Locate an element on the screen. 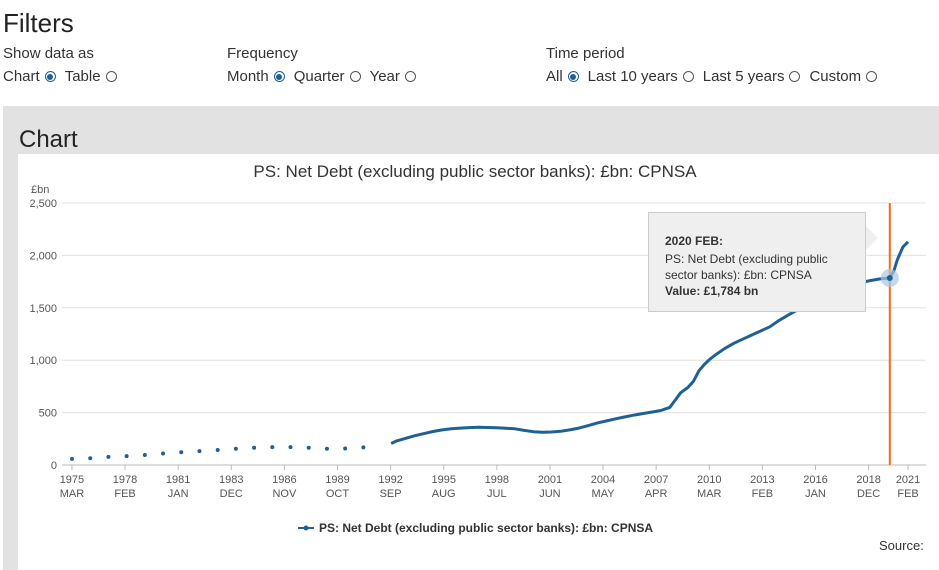 This screenshot has width=939, height=570. y-tick-label: 2,000 is located at coordinates (43, 256).